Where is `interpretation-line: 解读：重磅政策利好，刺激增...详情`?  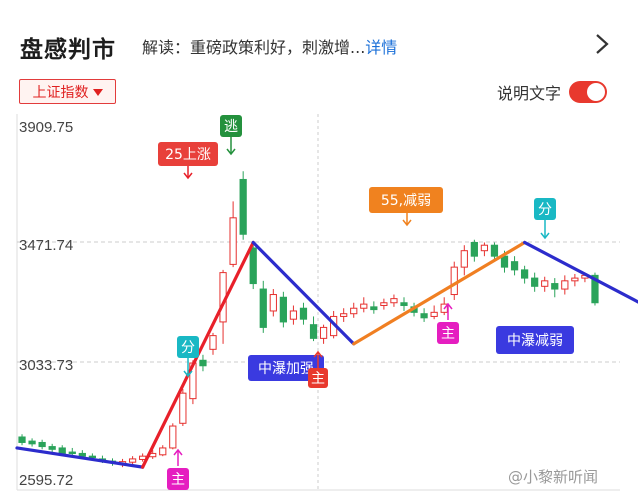
interpretation-line: 解读：重磅政策利好，刺激增...详情 is located at coordinates (269, 46).